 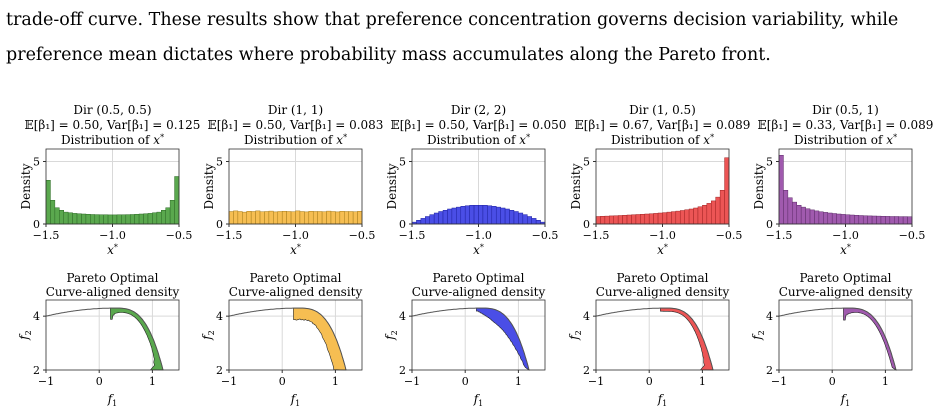 What do you see at coordinates (104, 339) in the screenshot?
I see `pareto-curve` at bounding box center [104, 339].